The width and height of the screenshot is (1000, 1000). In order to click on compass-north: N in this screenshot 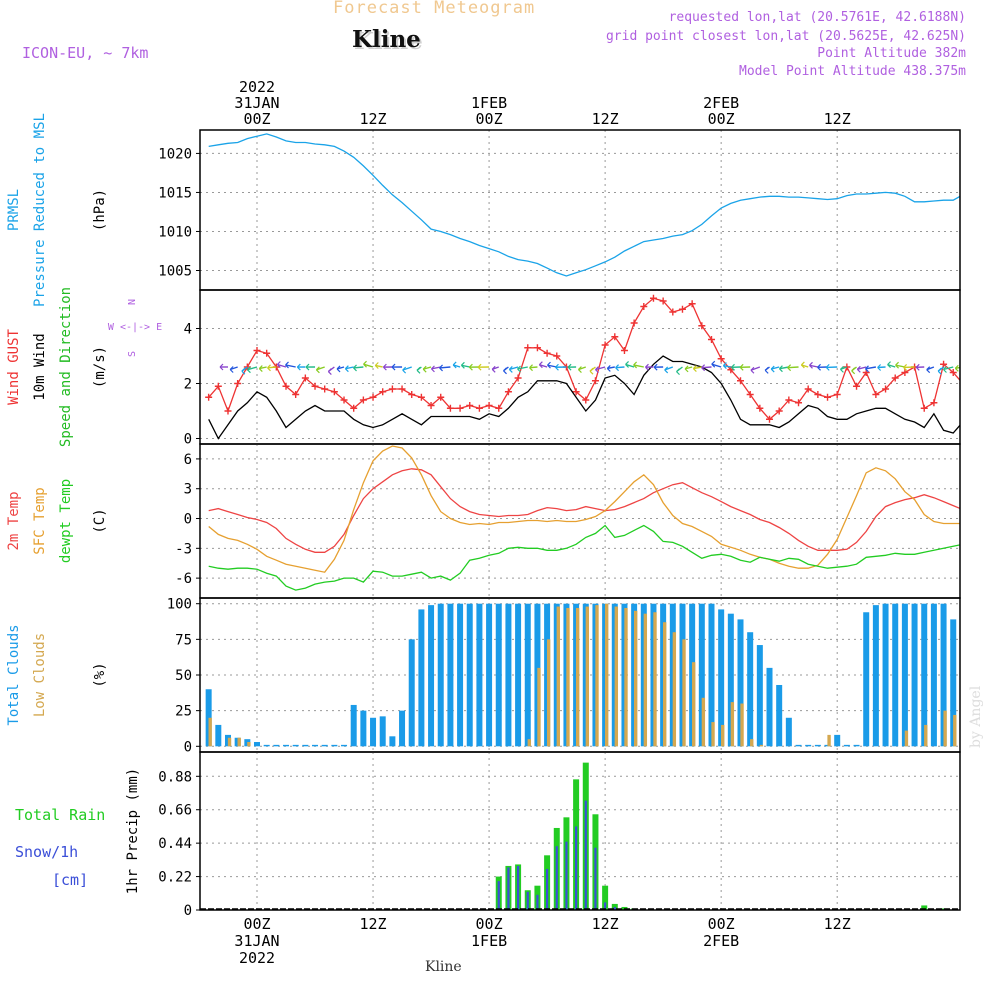, I will do `click(132, 302)`.